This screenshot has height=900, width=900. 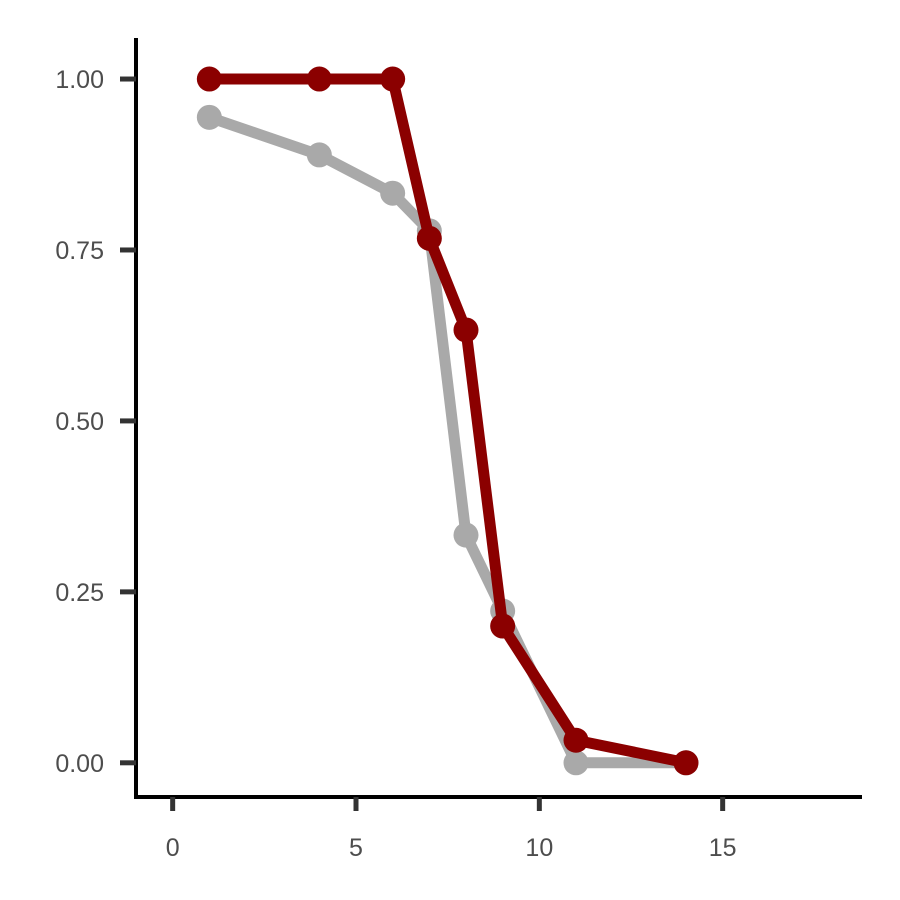 What do you see at coordinates (79, 80) in the screenshot?
I see `y-tick-label: 1.00` at bounding box center [79, 80].